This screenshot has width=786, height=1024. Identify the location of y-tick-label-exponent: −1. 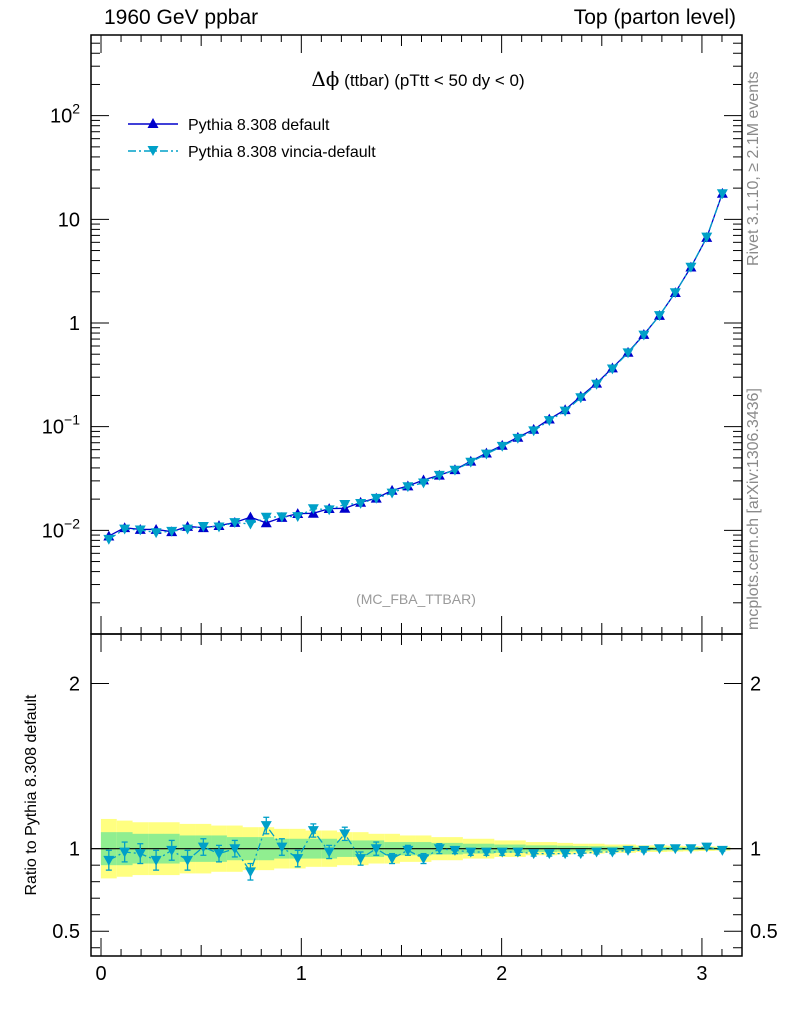
(72, 420).